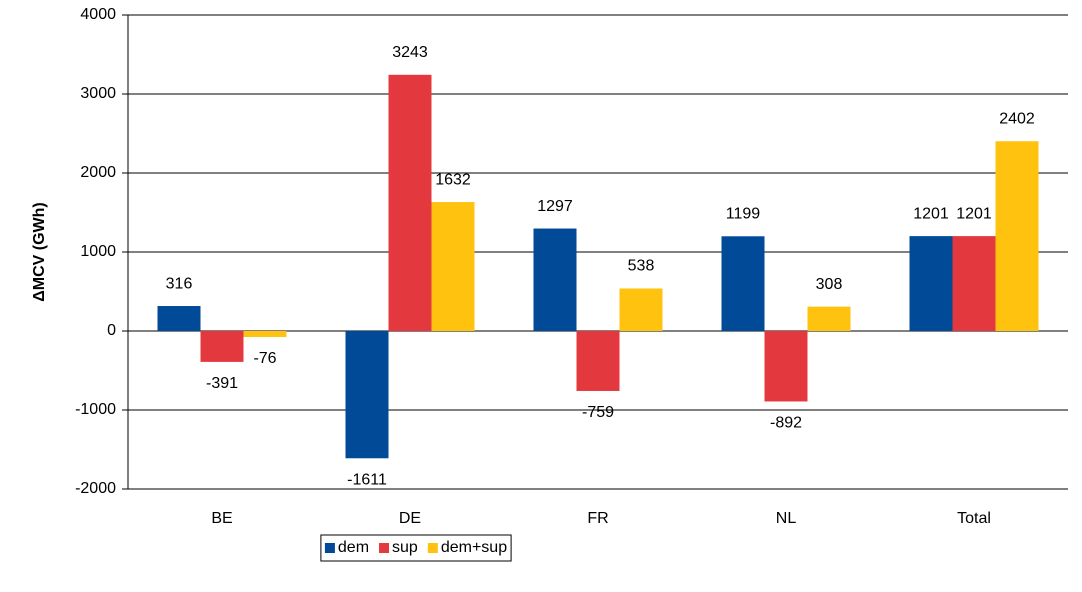  What do you see at coordinates (555, 206) in the screenshot?
I see `data-label: 1297` at bounding box center [555, 206].